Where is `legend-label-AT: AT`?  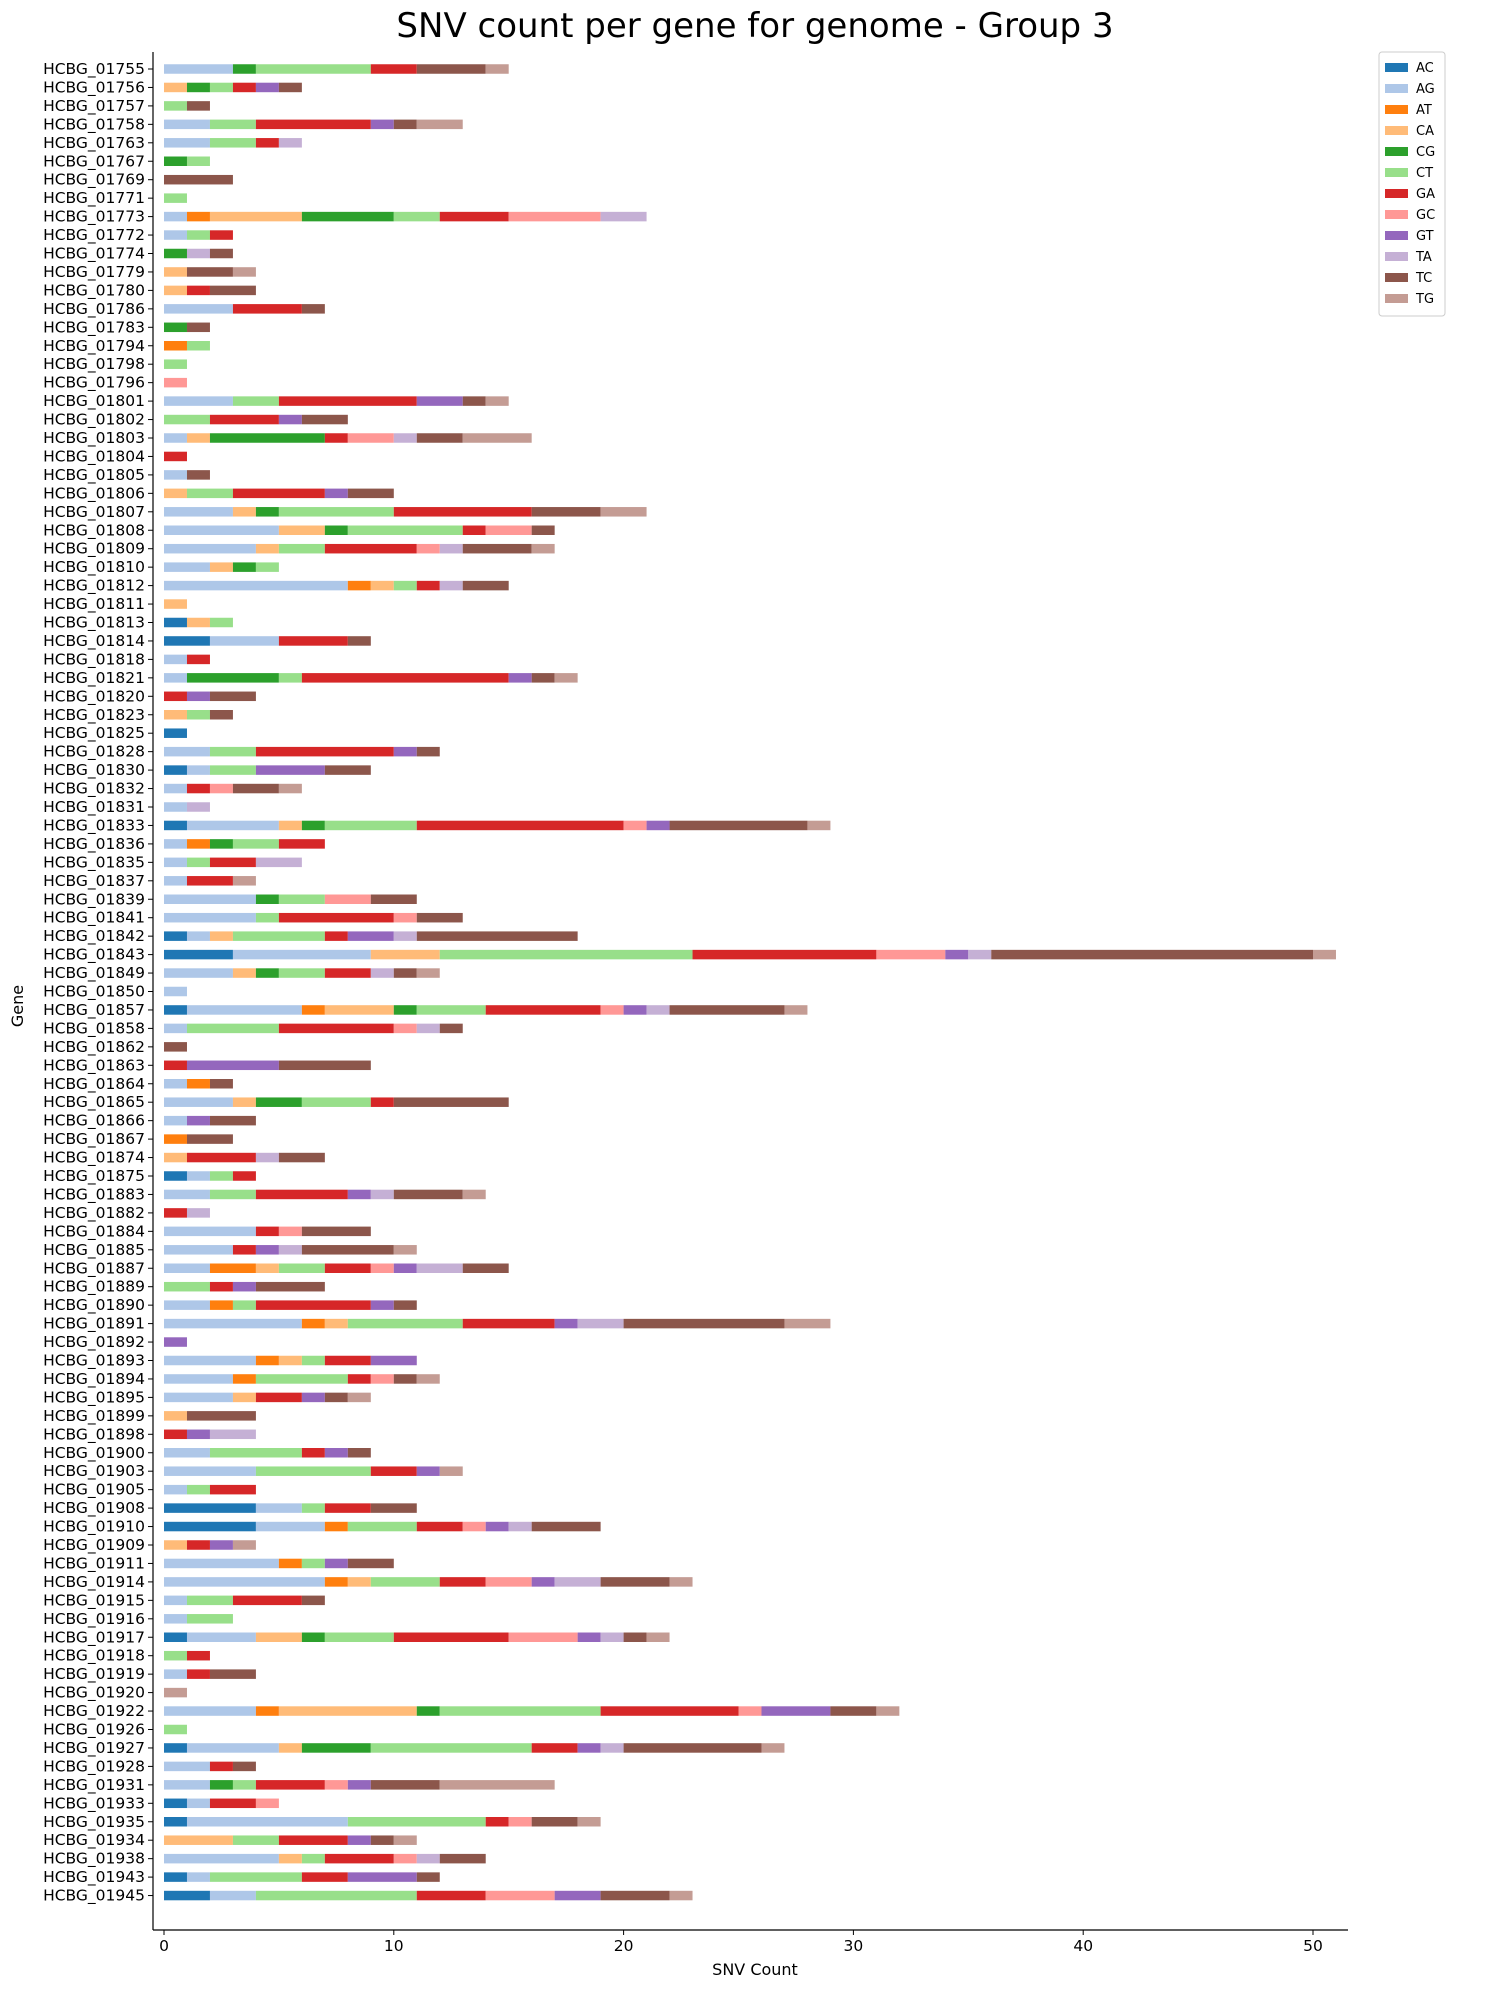 legend-label-AT: AT is located at coordinates (1424, 110).